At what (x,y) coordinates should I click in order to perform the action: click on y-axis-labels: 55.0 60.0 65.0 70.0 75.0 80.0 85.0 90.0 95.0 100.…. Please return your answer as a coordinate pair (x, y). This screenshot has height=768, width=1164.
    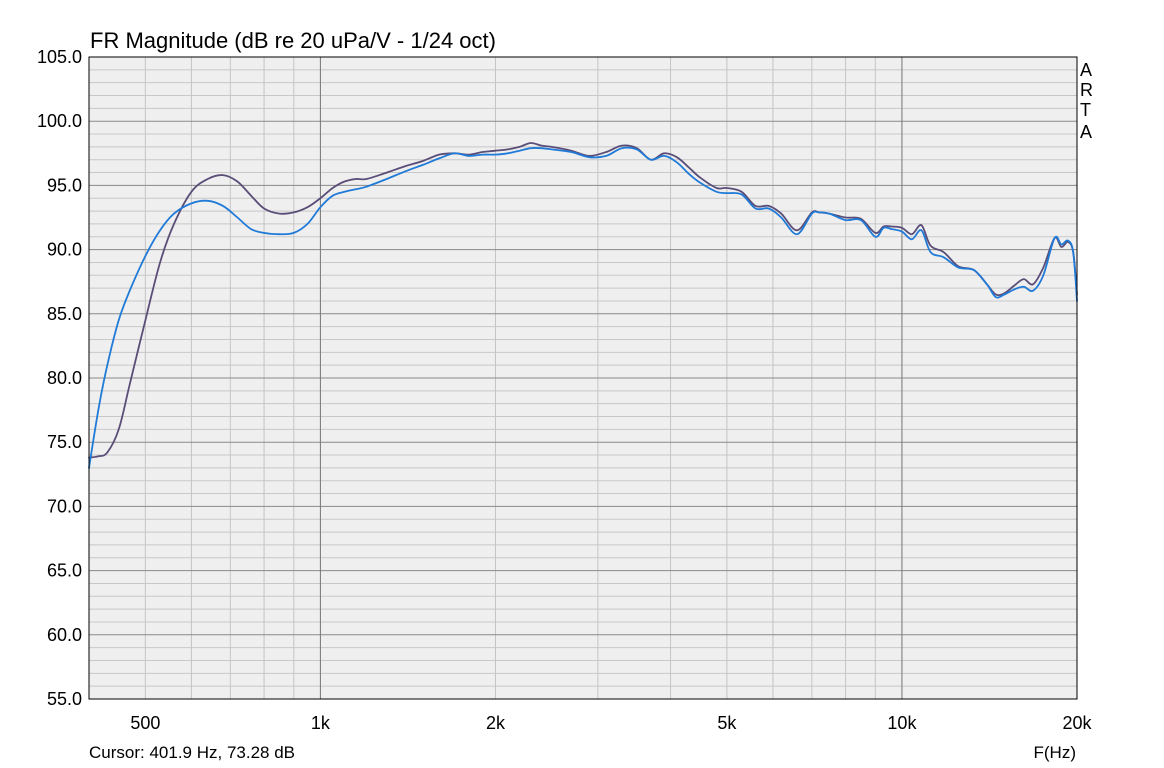
    Looking at the image, I should click on (59, 378).